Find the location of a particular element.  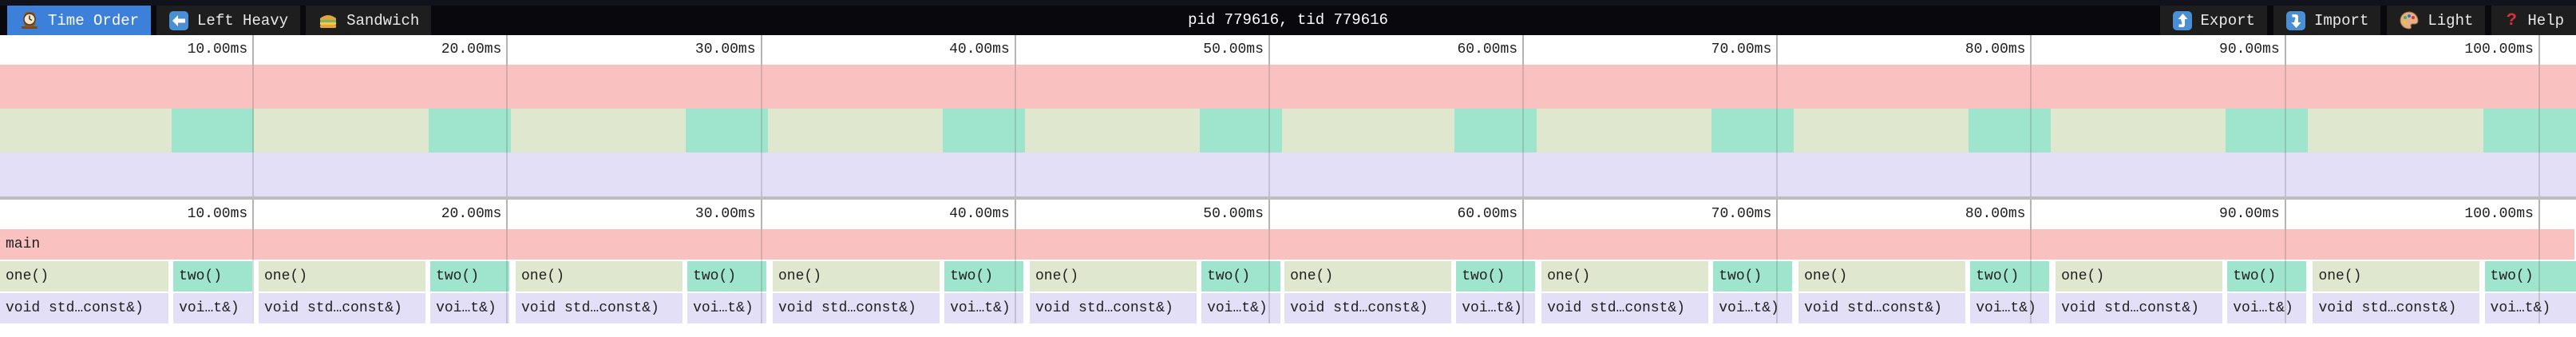

minimap-row-leaf is located at coordinates (1288, 174).